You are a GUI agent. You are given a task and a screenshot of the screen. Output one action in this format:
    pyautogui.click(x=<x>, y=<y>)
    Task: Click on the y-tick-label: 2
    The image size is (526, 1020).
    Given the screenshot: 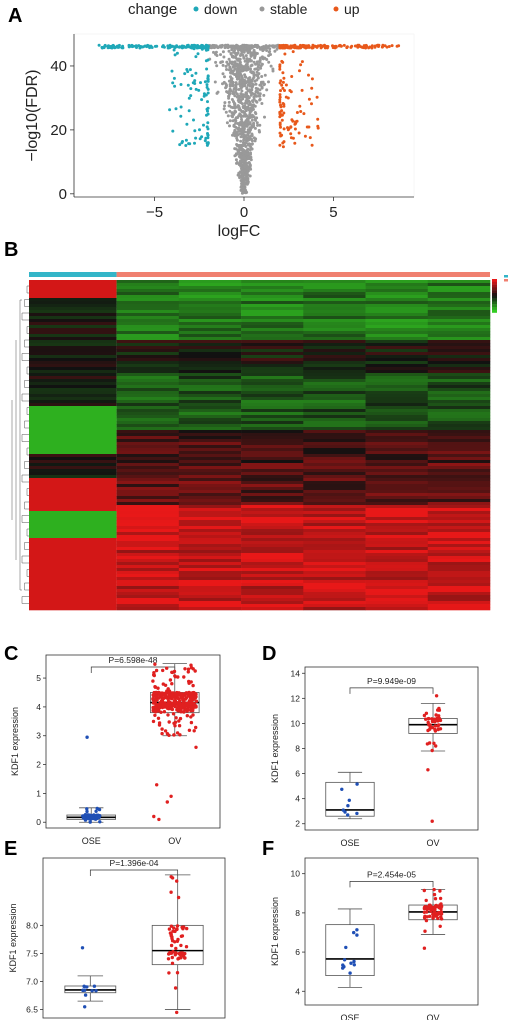 What is the action you would take?
    pyautogui.click(x=297, y=824)
    